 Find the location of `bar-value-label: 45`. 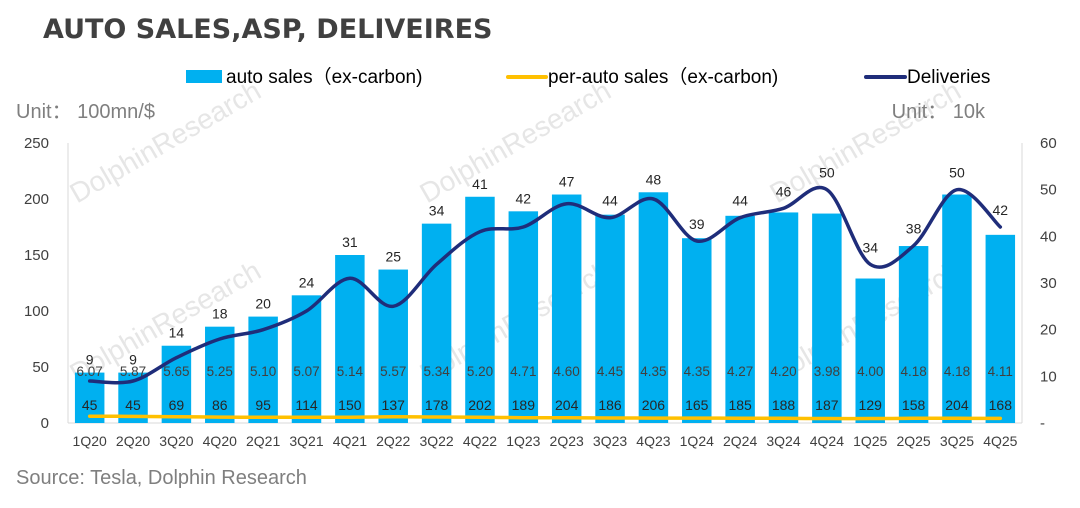

bar-value-label: 45 is located at coordinates (133, 405).